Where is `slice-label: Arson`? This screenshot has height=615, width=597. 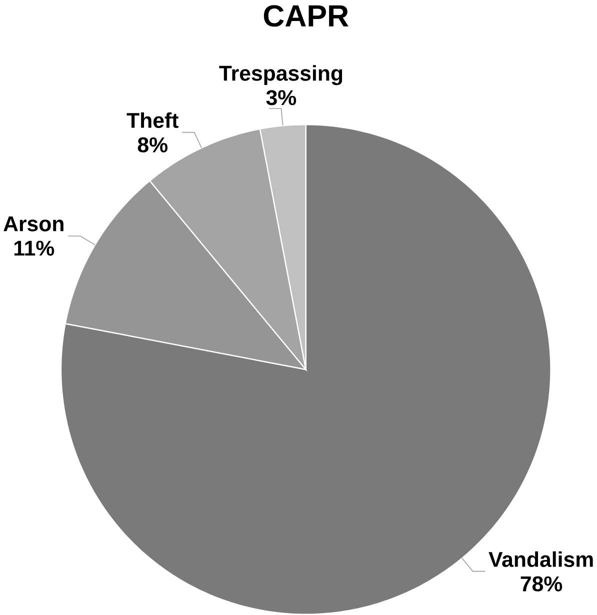 slice-label: Arson is located at coordinates (34, 224).